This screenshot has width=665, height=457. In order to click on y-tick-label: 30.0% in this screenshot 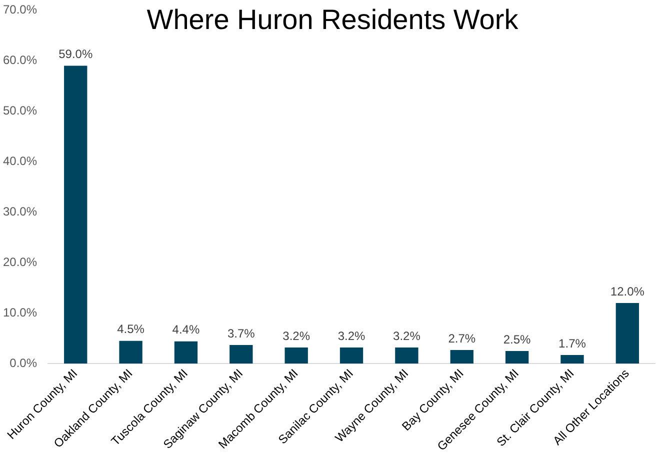, I will do `click(20, 211)`.